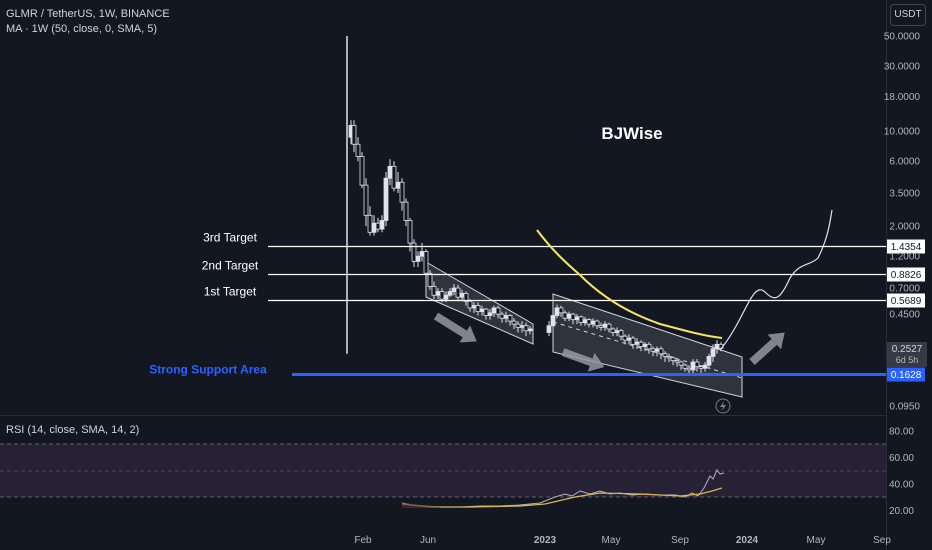 The width and height of the screenshot is (932, 550). I want to click on symbol-title: GLMR / TetherUS, 1W, BINANCE, so click(88, 14).